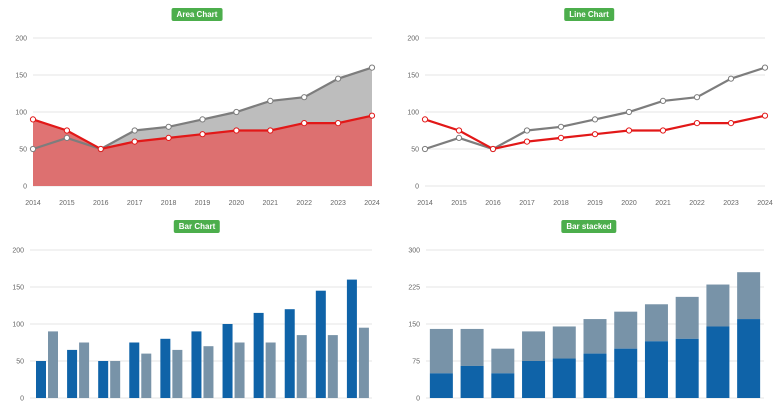 Image resolution: width=780 pixels, height=402 pixels. I want to click on line-x-tick-label: 2019, so click(595, 203).